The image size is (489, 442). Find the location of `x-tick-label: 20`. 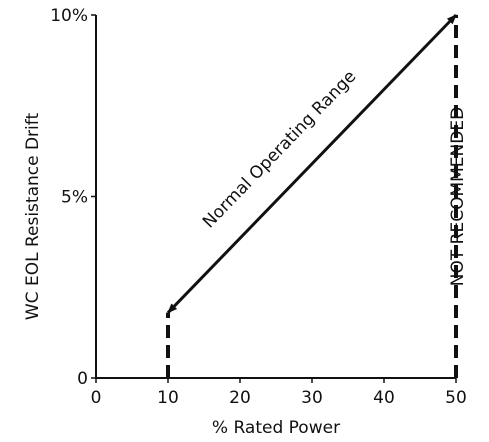

x-tick-label: 20 is located at coordinates (240, 398).